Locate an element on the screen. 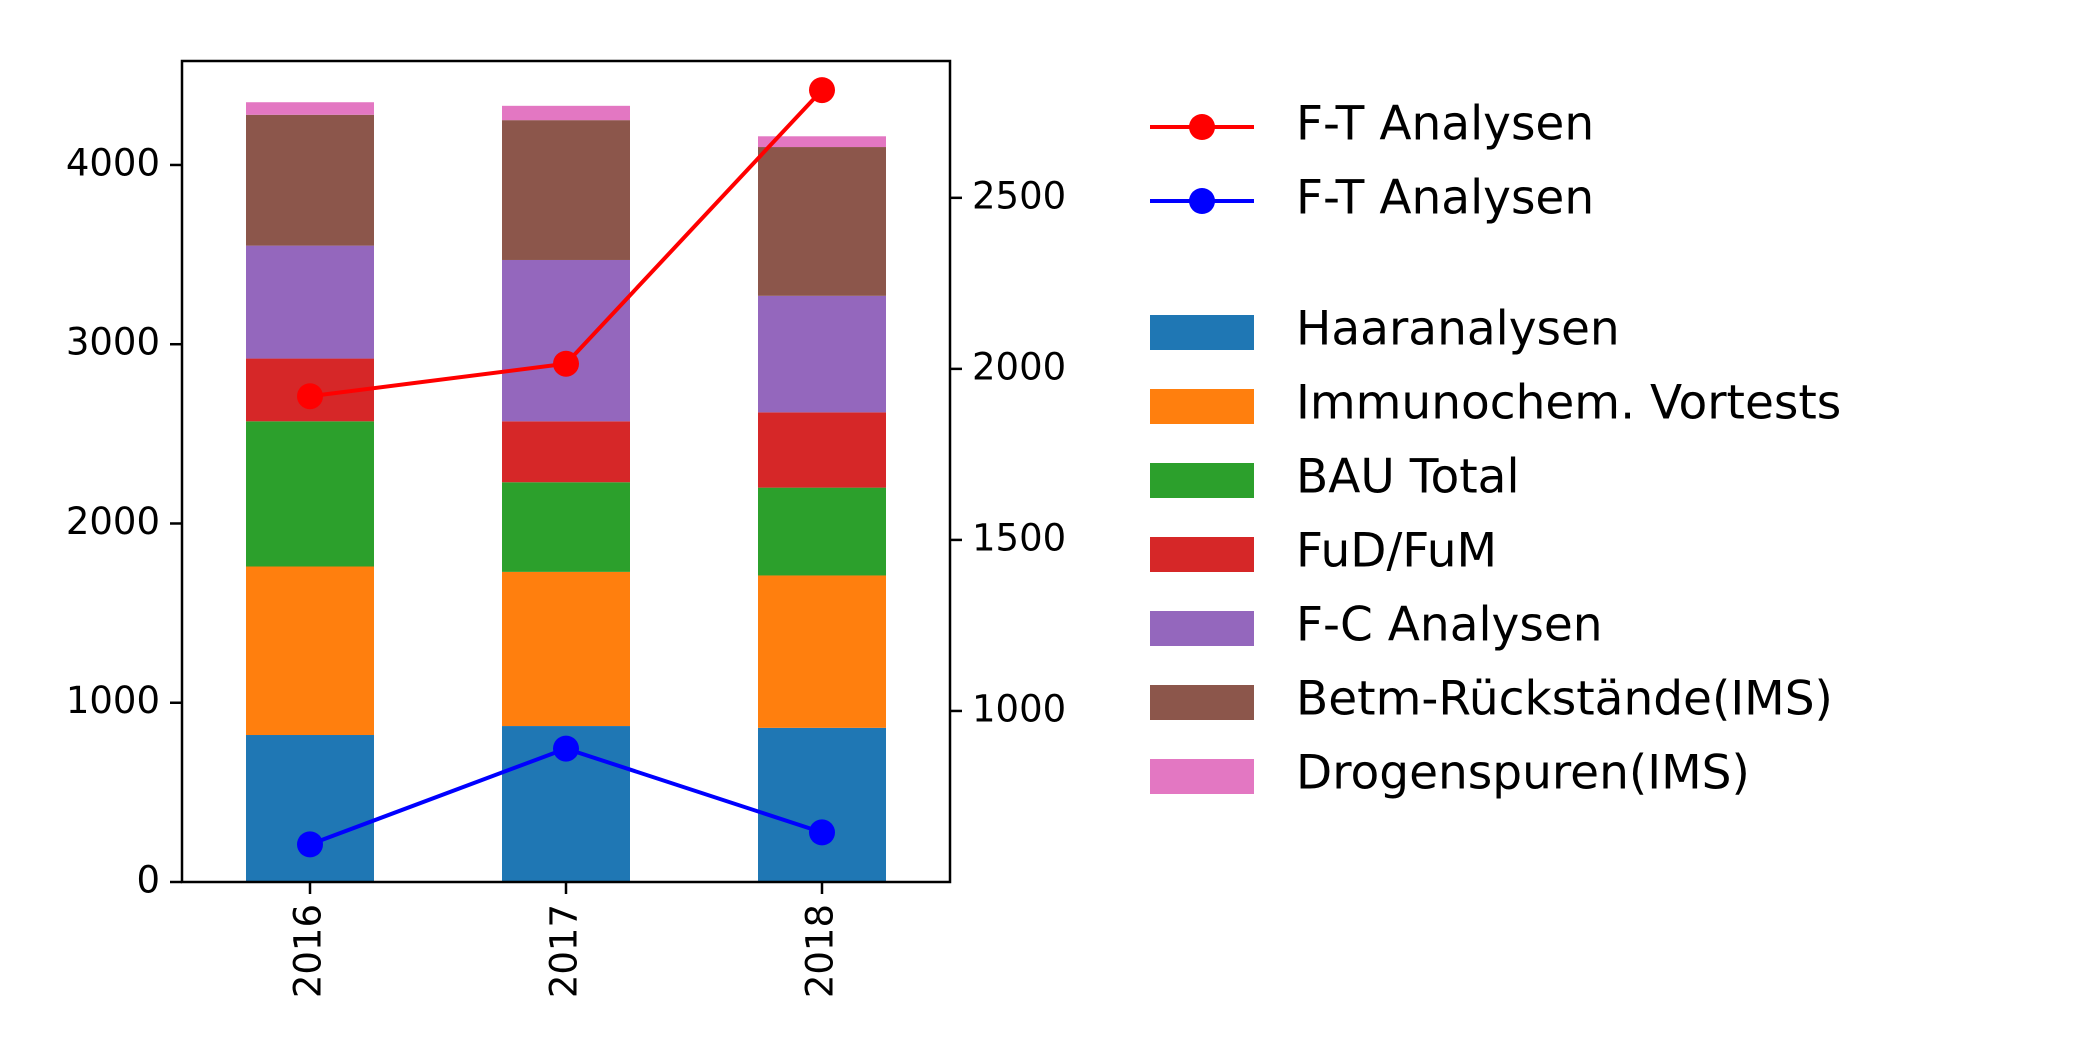 The height and width of the screenshot is (1050, 2100). right-tick-label: 2500 is located at coordinates (1019, 195).